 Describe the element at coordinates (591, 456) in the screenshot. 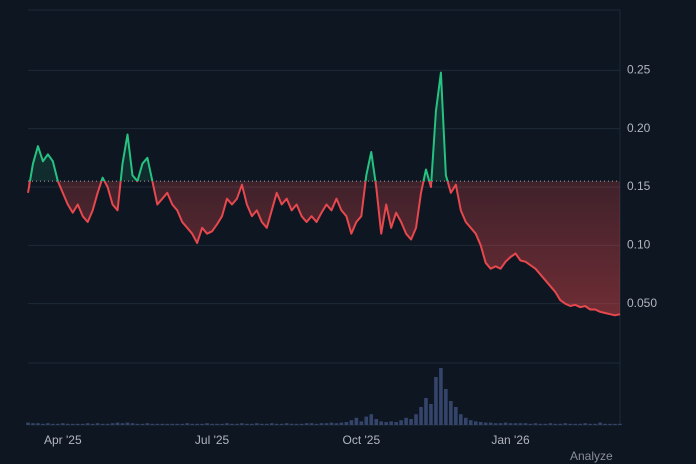

I see `analyze-label: Analyze` at that location.